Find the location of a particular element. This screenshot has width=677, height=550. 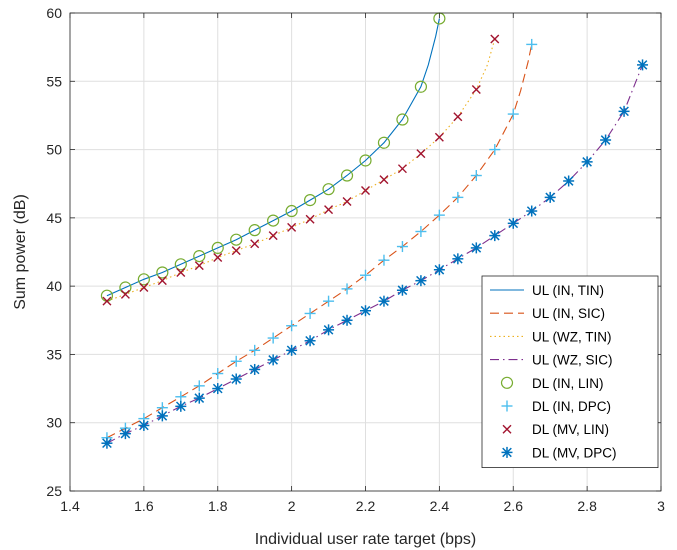

legend-label: DL (MV, LIN) is located at coordinates (570, 429).